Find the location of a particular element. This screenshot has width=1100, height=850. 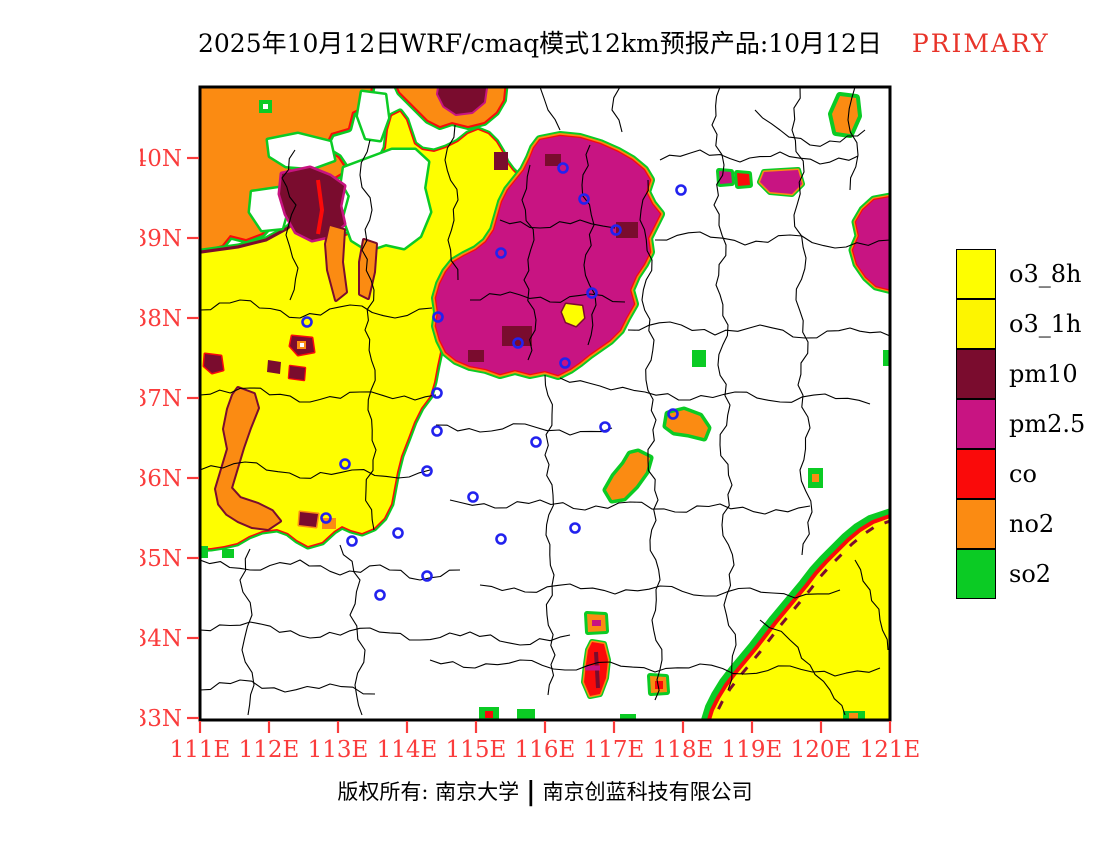

core-no2-right is located at coordinates (815, 478).